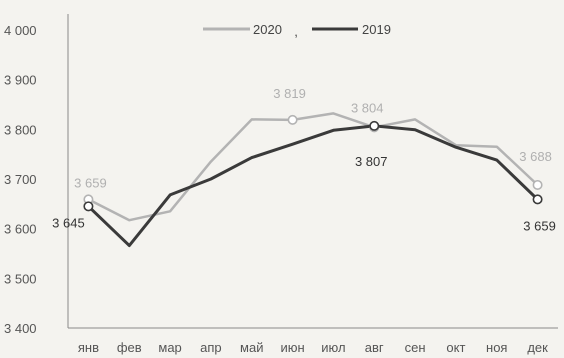  Describe the element at coordinates (20, 179) in the screenshot. I see `y-tick-label: 3 700` at that location.